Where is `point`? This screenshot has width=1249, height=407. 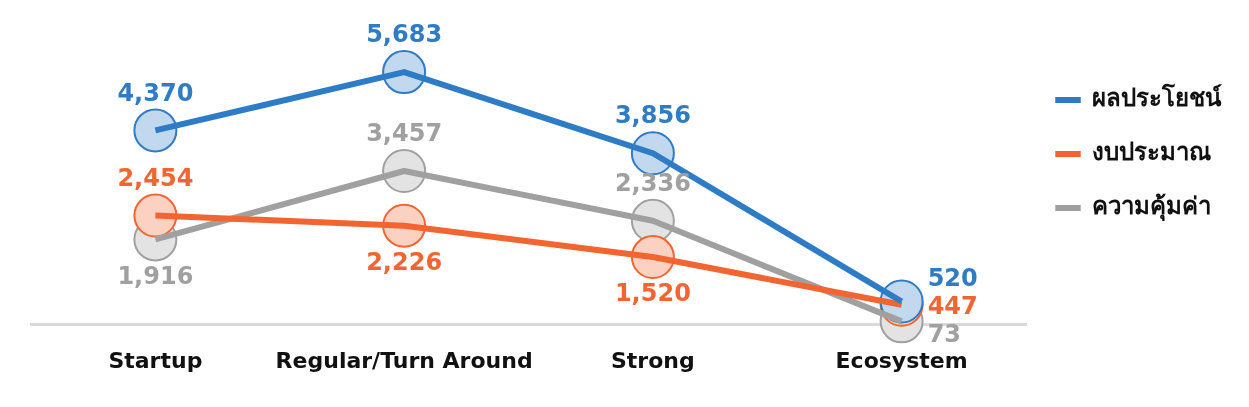
point is located at coordinates (155, 130).